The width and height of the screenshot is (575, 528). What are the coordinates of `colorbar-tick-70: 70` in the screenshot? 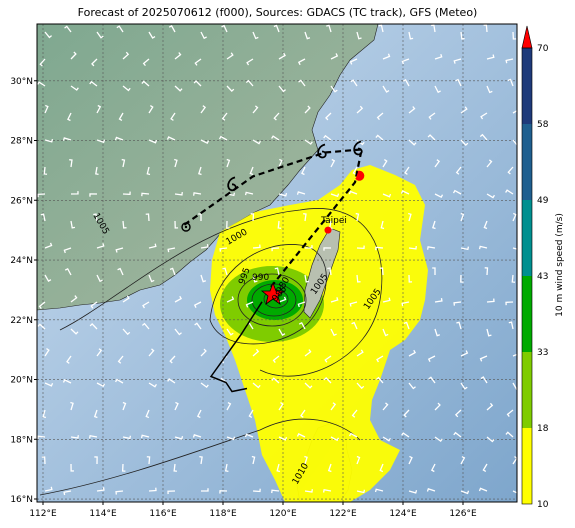 It's located at (543, 49).